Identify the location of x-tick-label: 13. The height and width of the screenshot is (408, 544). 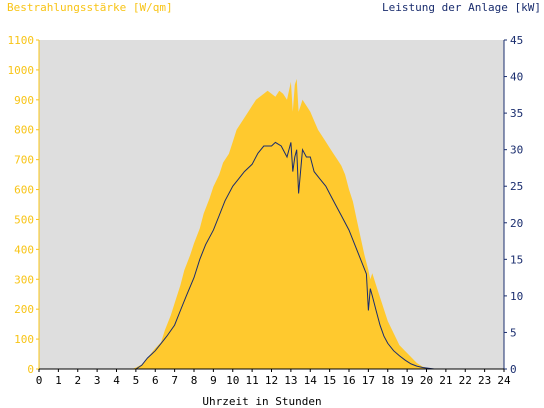
(290, 380).